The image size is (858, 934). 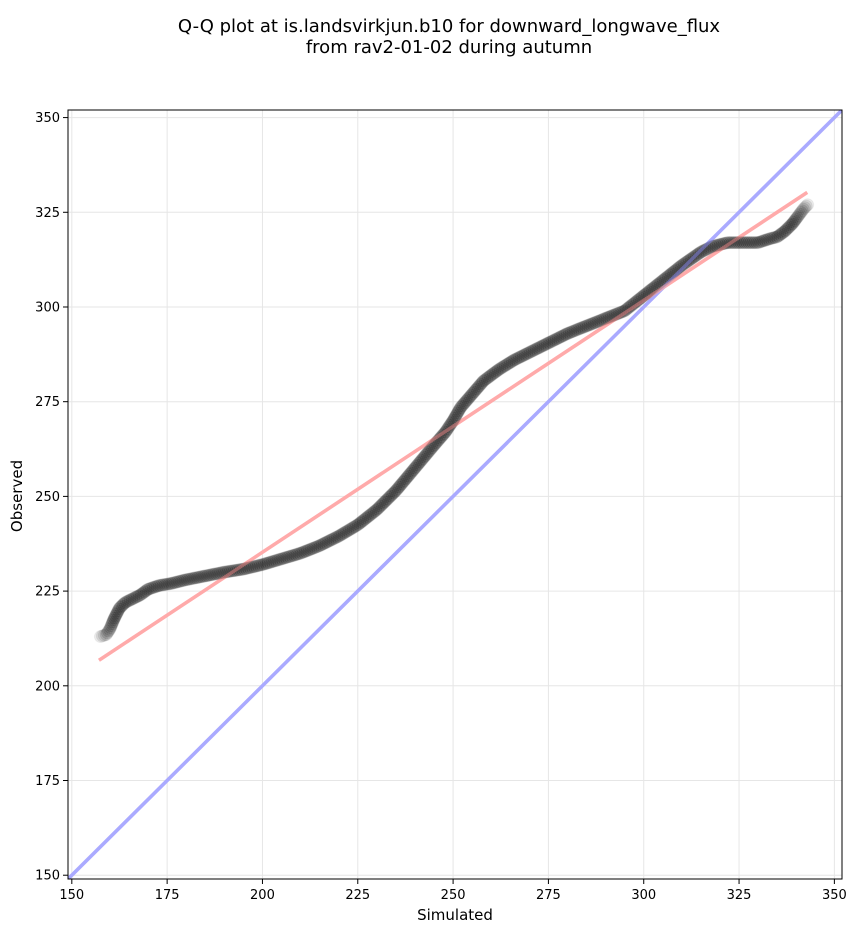 What do you see at coordinates (548, 895) in the screenshot?
I see `x-tick-label: 275` at bounding box center [548, 895].